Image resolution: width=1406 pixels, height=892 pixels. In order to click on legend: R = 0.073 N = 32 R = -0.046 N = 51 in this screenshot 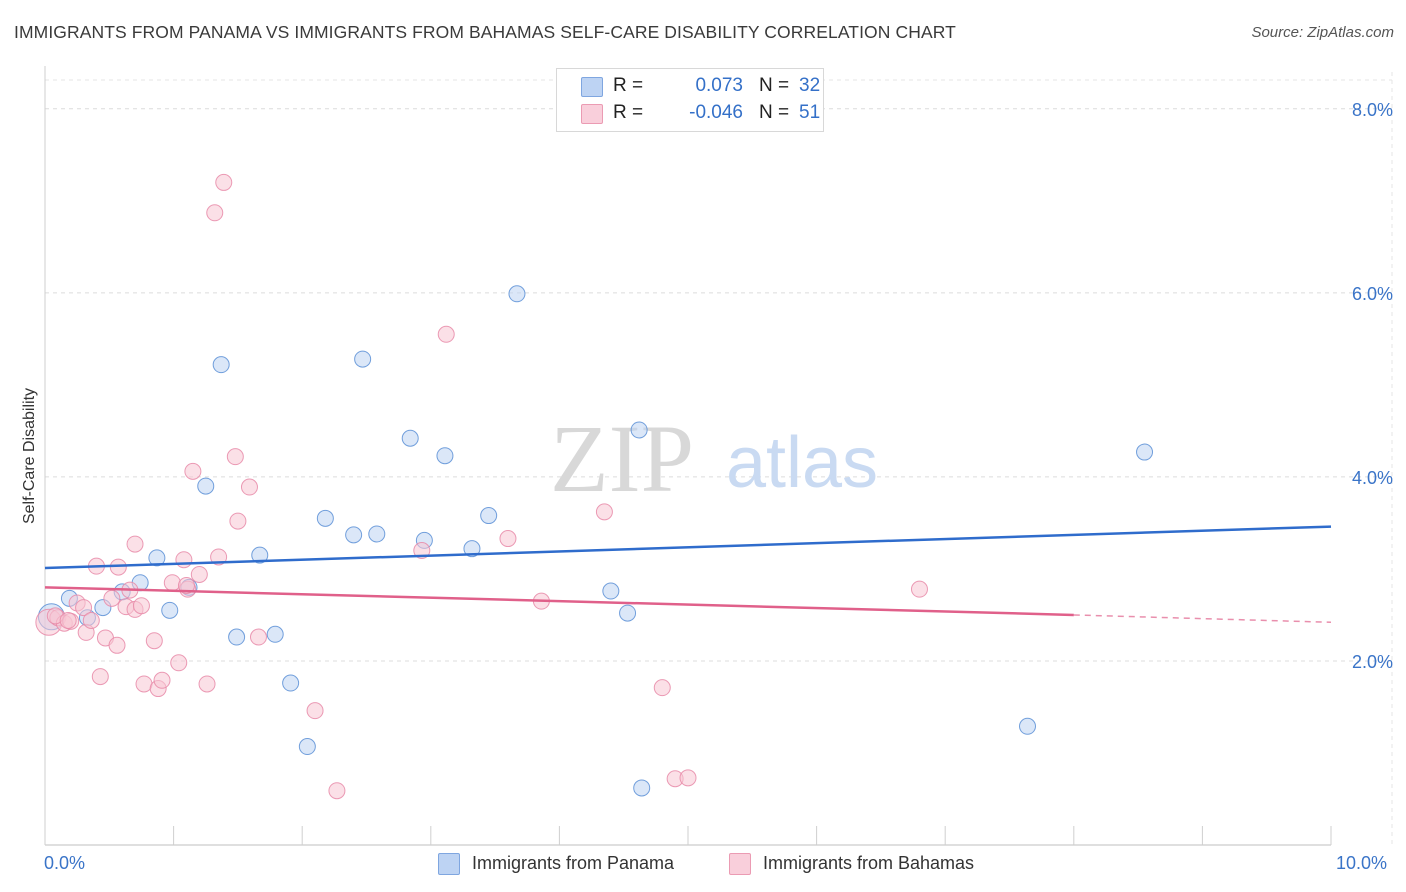, I will do `click(690, 100)`.